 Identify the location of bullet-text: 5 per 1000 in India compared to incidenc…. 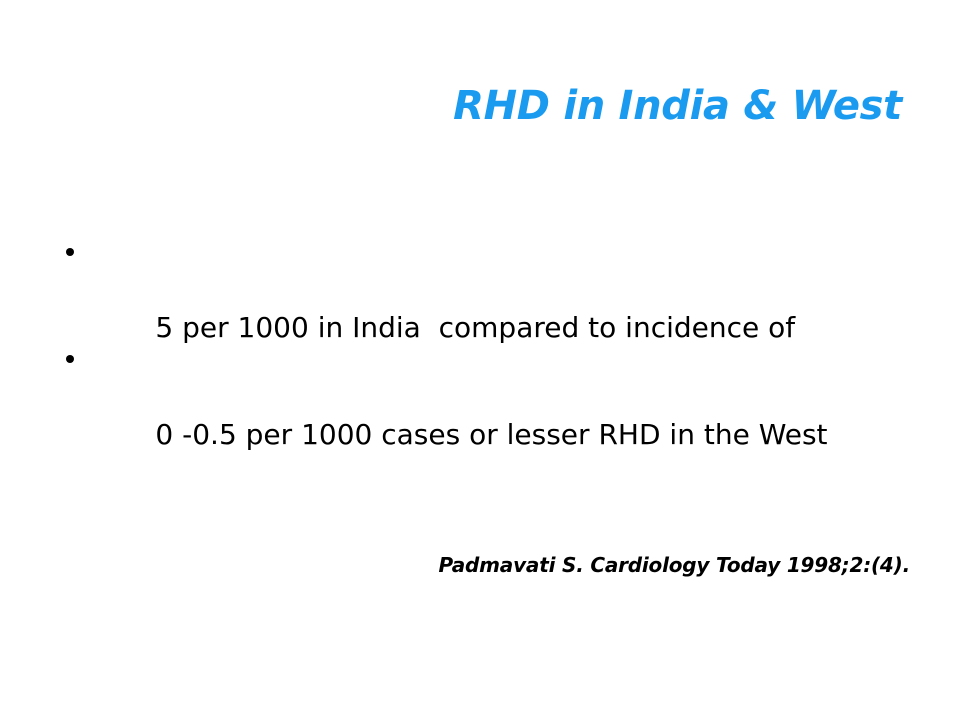
(475, 327).